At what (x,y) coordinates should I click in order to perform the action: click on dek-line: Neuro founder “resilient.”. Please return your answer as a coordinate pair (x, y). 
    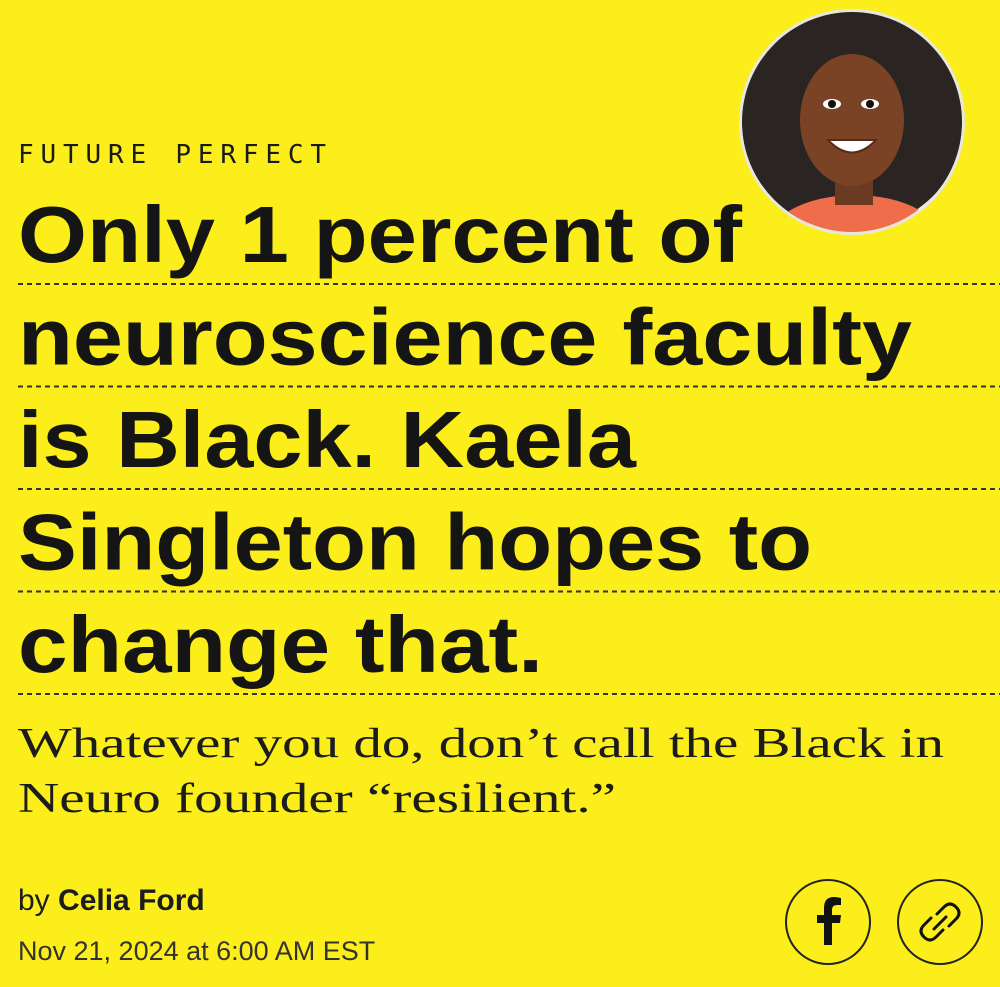
    Looking at the image, I should click on (317, 799).